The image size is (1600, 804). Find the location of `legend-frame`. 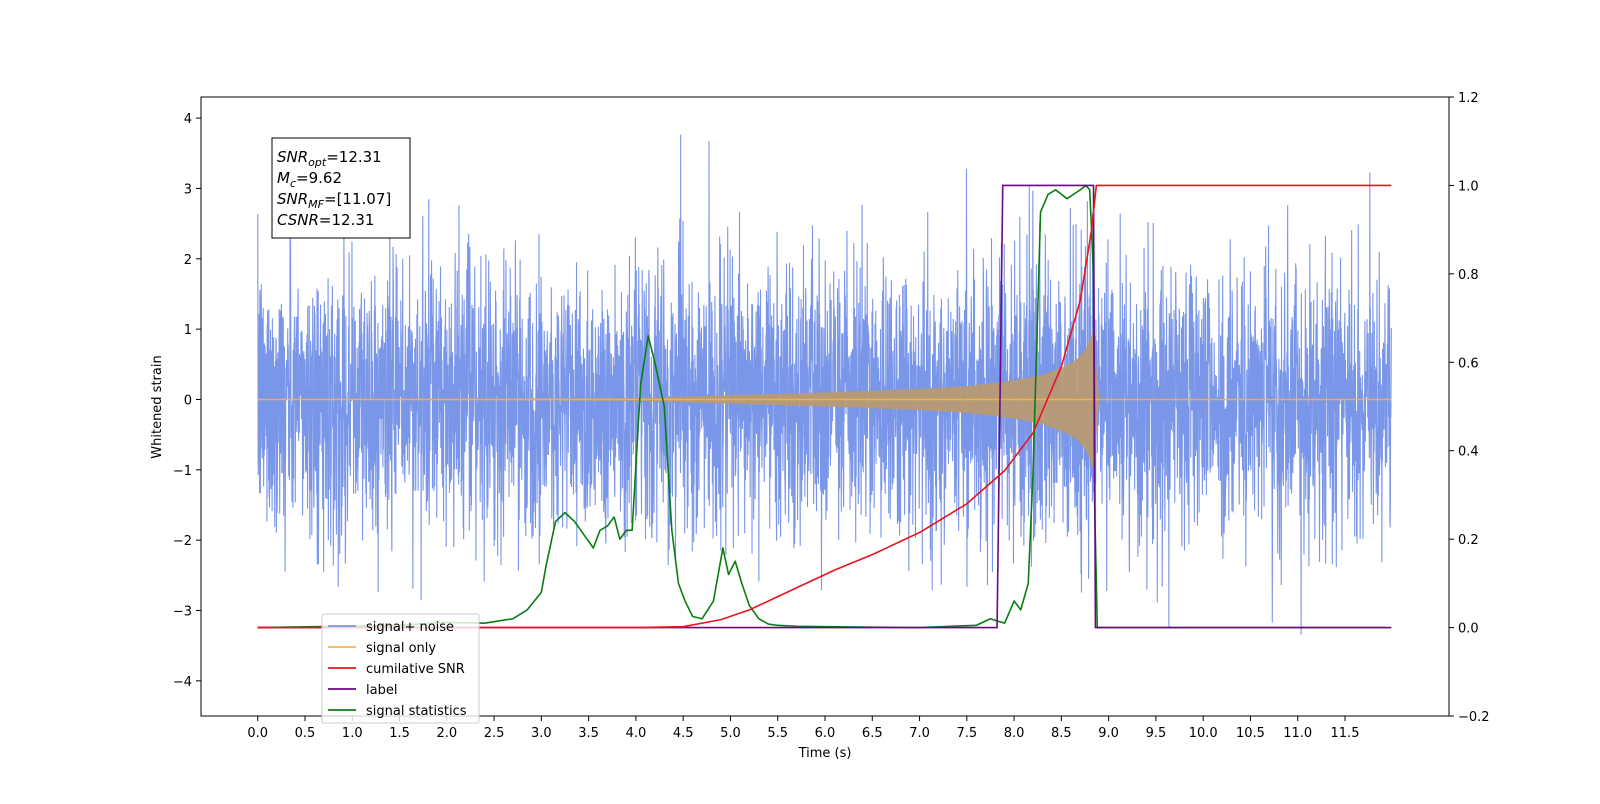

legend-frame is located at coordinates (400, 668).